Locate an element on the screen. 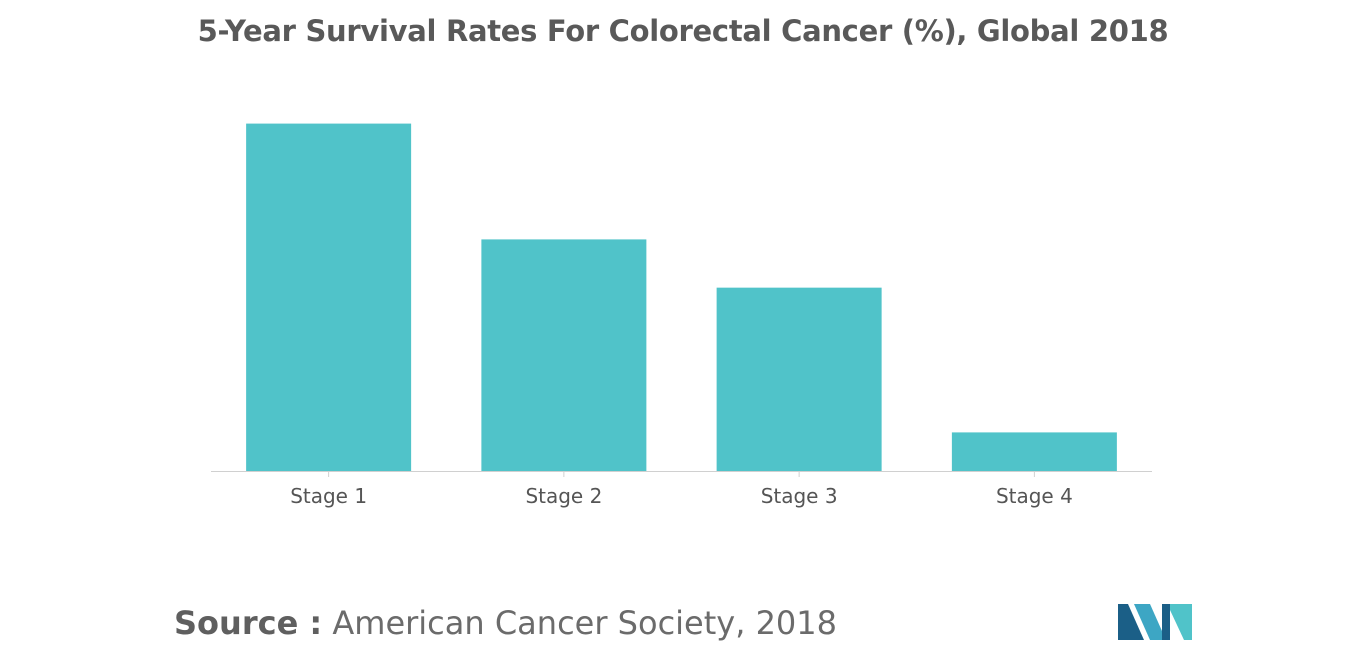 The width and height of the screenshot is (1366, 655). x-tick-label: Stage 2 is located at coordinates (563, 496).